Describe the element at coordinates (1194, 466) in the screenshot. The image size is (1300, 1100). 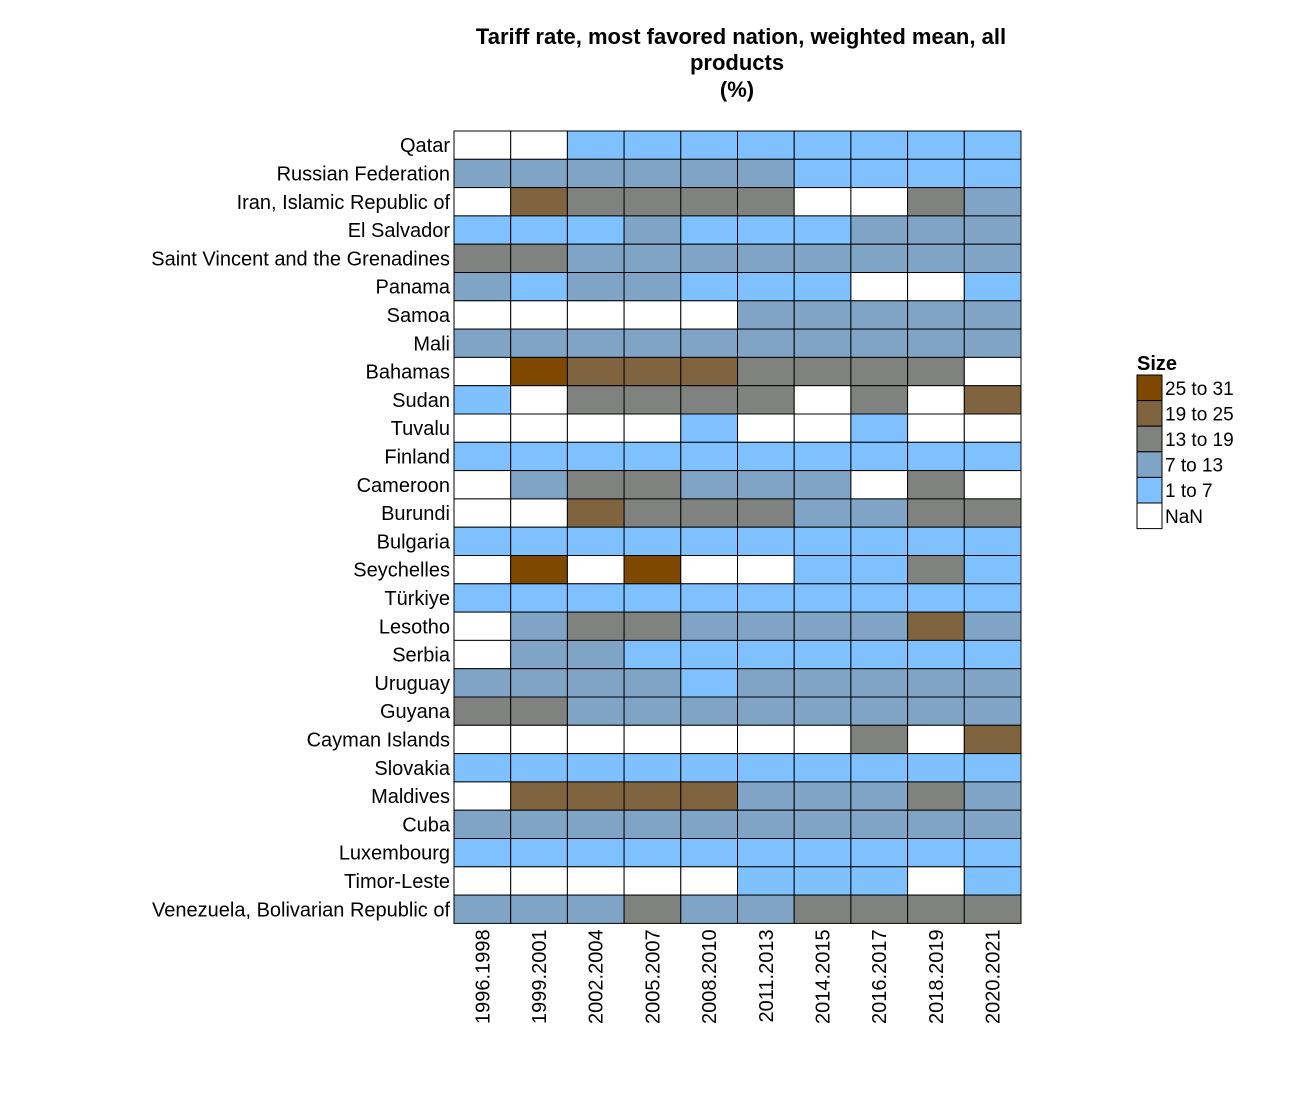
I see `legend-label: 7 to 13` at that location.